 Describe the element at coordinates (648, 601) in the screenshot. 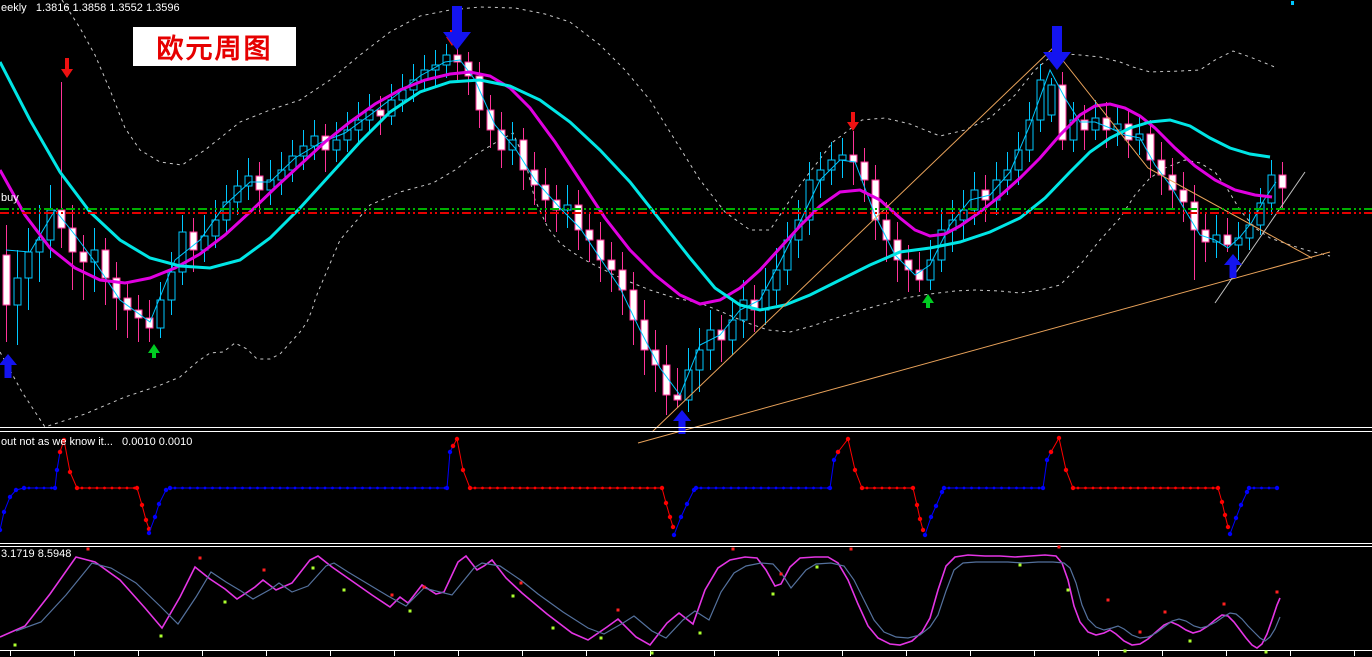

I see `stoch-signal-line` at that location.